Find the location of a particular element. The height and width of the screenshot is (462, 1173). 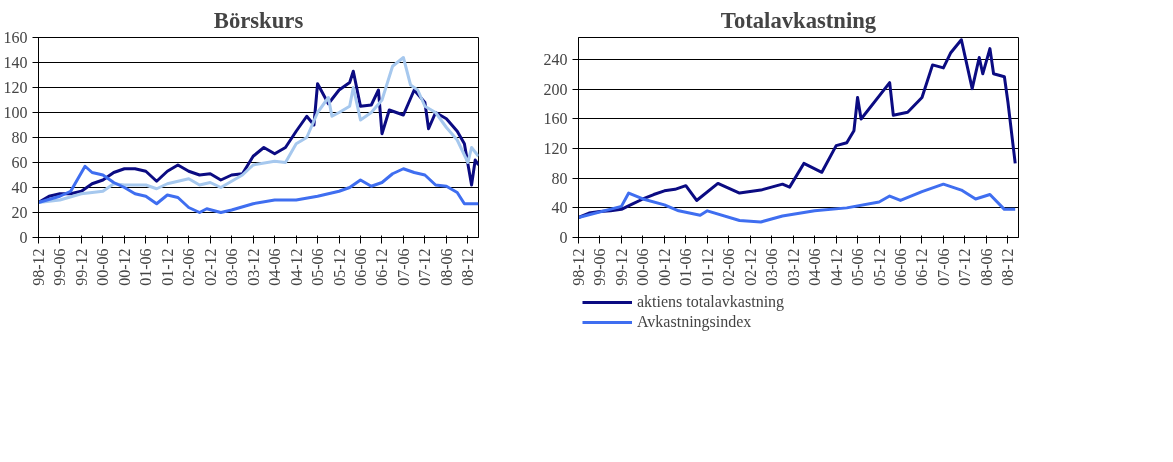

y-tick-label: 20 is located at coordinates (19, 212).